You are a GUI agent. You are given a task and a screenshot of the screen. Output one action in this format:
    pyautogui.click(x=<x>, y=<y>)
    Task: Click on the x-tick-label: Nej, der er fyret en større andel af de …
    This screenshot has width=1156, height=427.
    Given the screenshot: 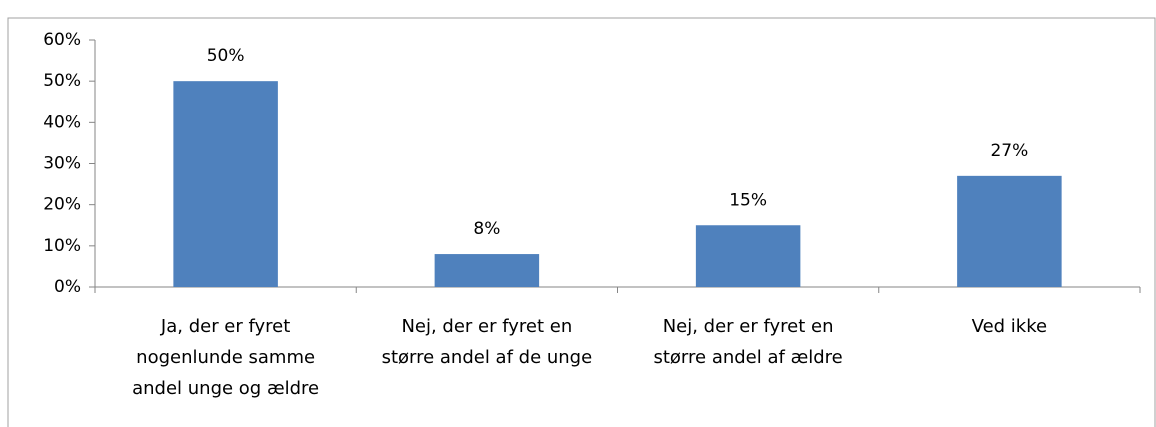 What is the action you would take?
    pyautogui.click(x=487, y=342)
    